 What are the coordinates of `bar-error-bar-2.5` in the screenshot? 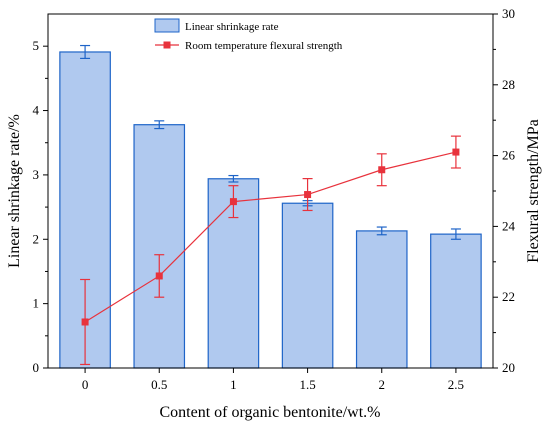 It's located at (455, 234).